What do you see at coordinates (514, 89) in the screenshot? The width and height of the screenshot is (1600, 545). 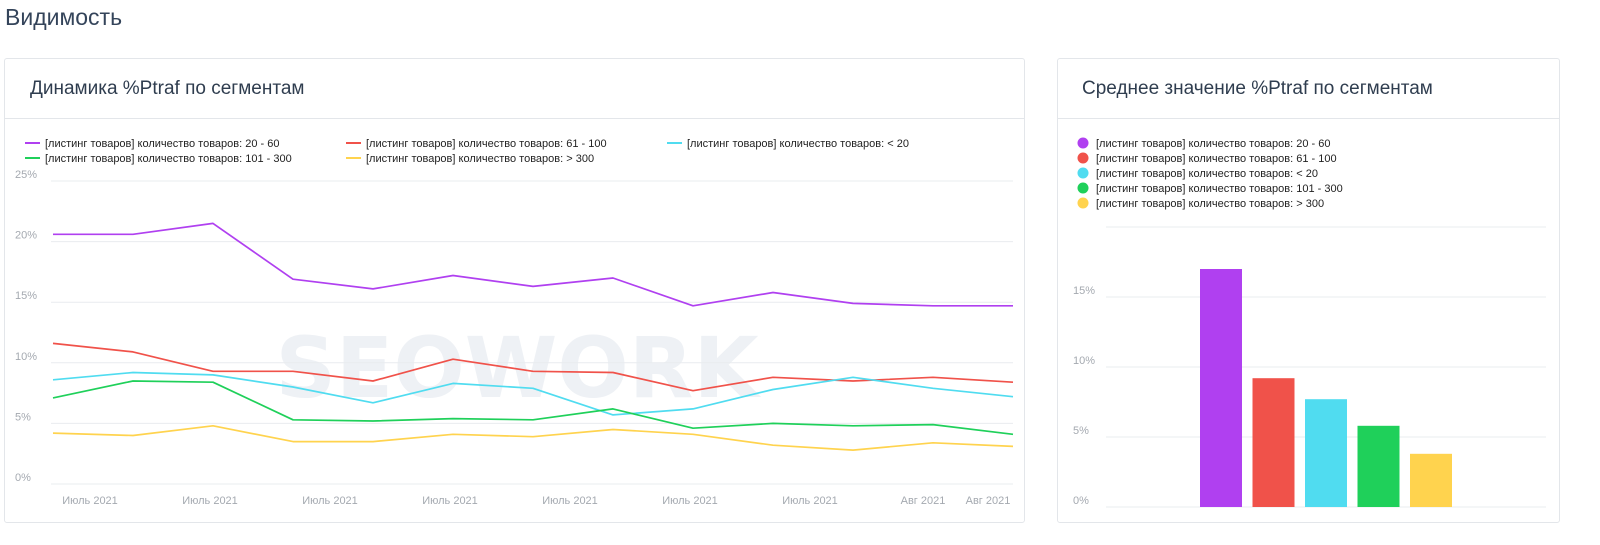 I see `line-chart-header: Динамика %Ptraf по сегментам` at bounding box center [514, 89].